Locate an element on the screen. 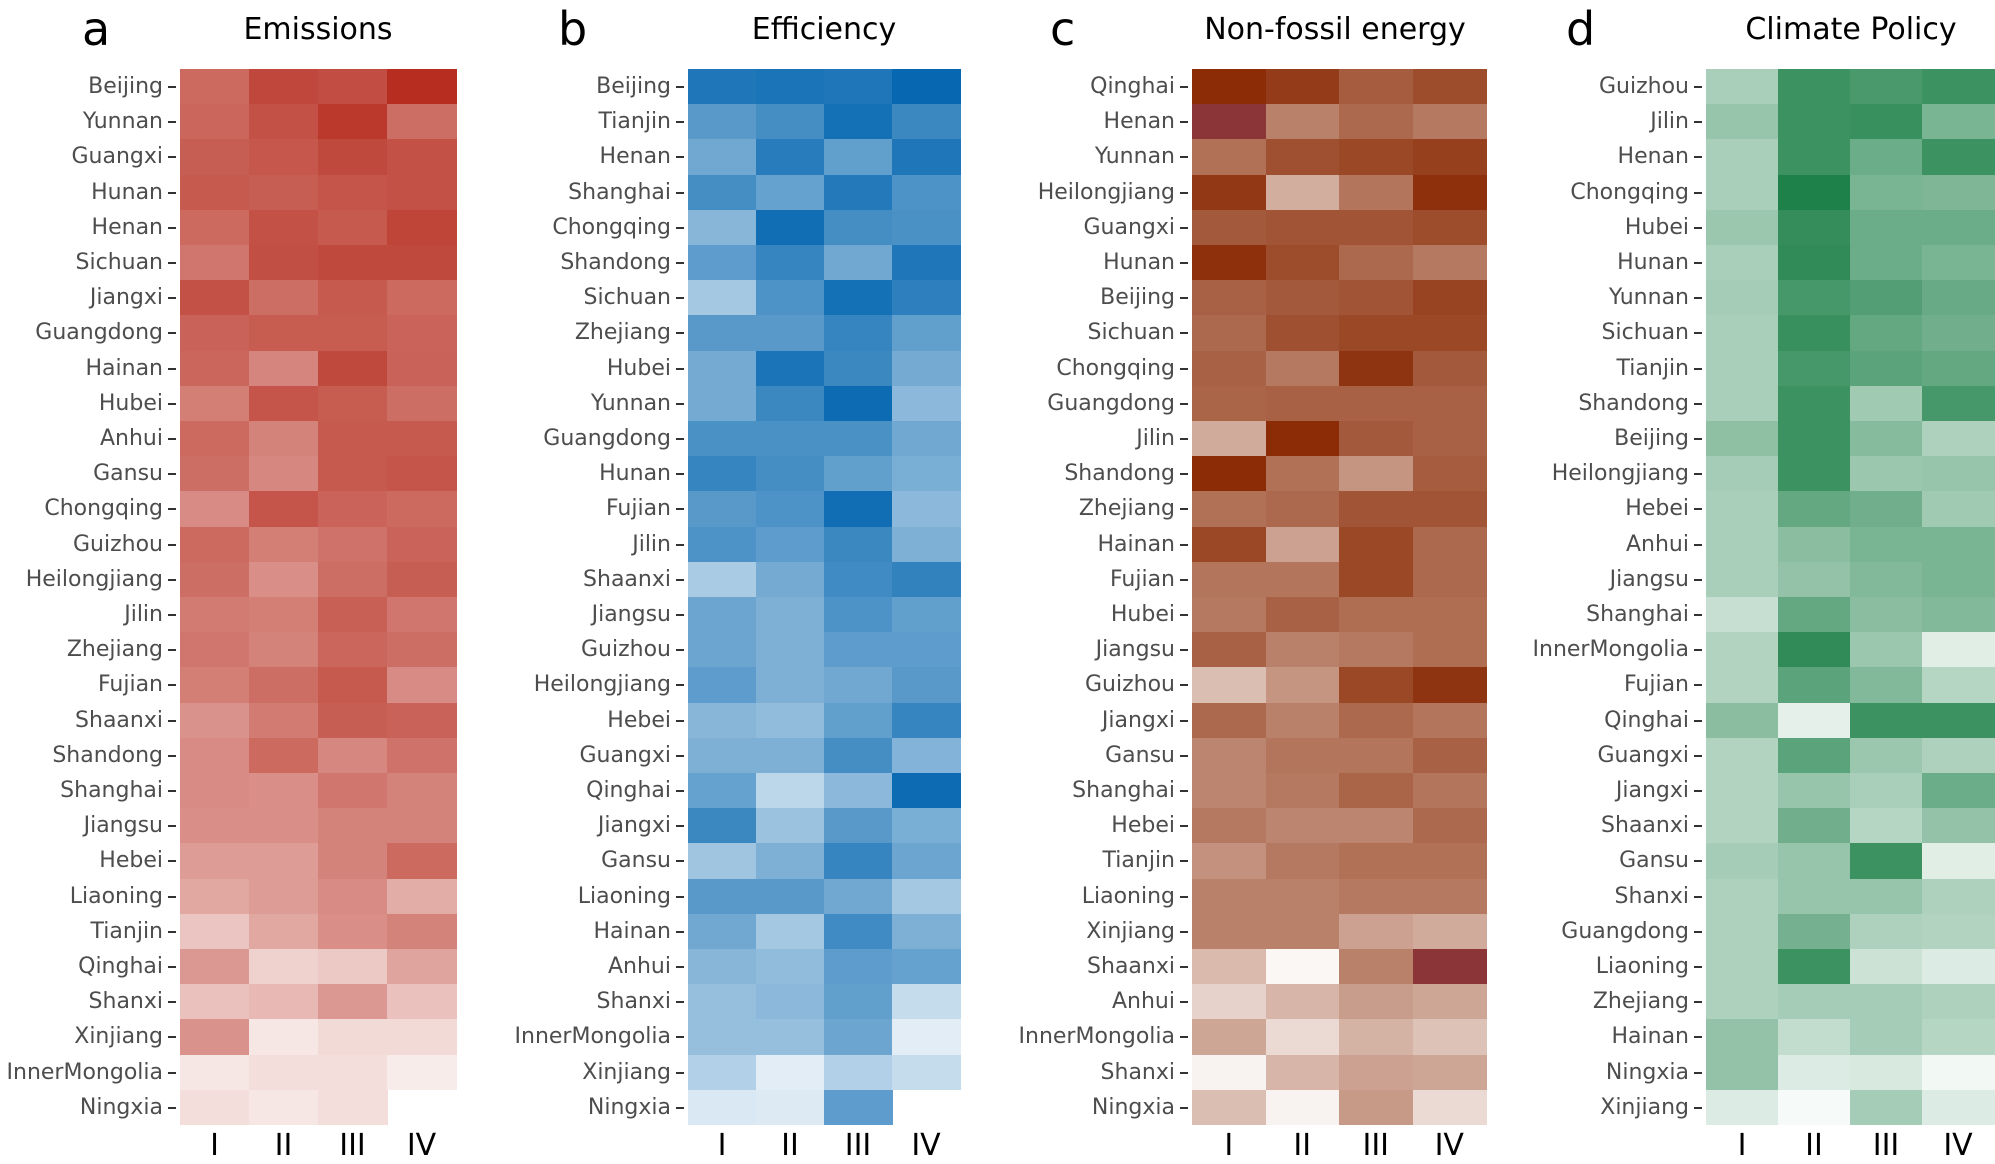 The width and height of the screenshot is (1995, 1164). heatmap-grid is located at coordinates (1850, 597).